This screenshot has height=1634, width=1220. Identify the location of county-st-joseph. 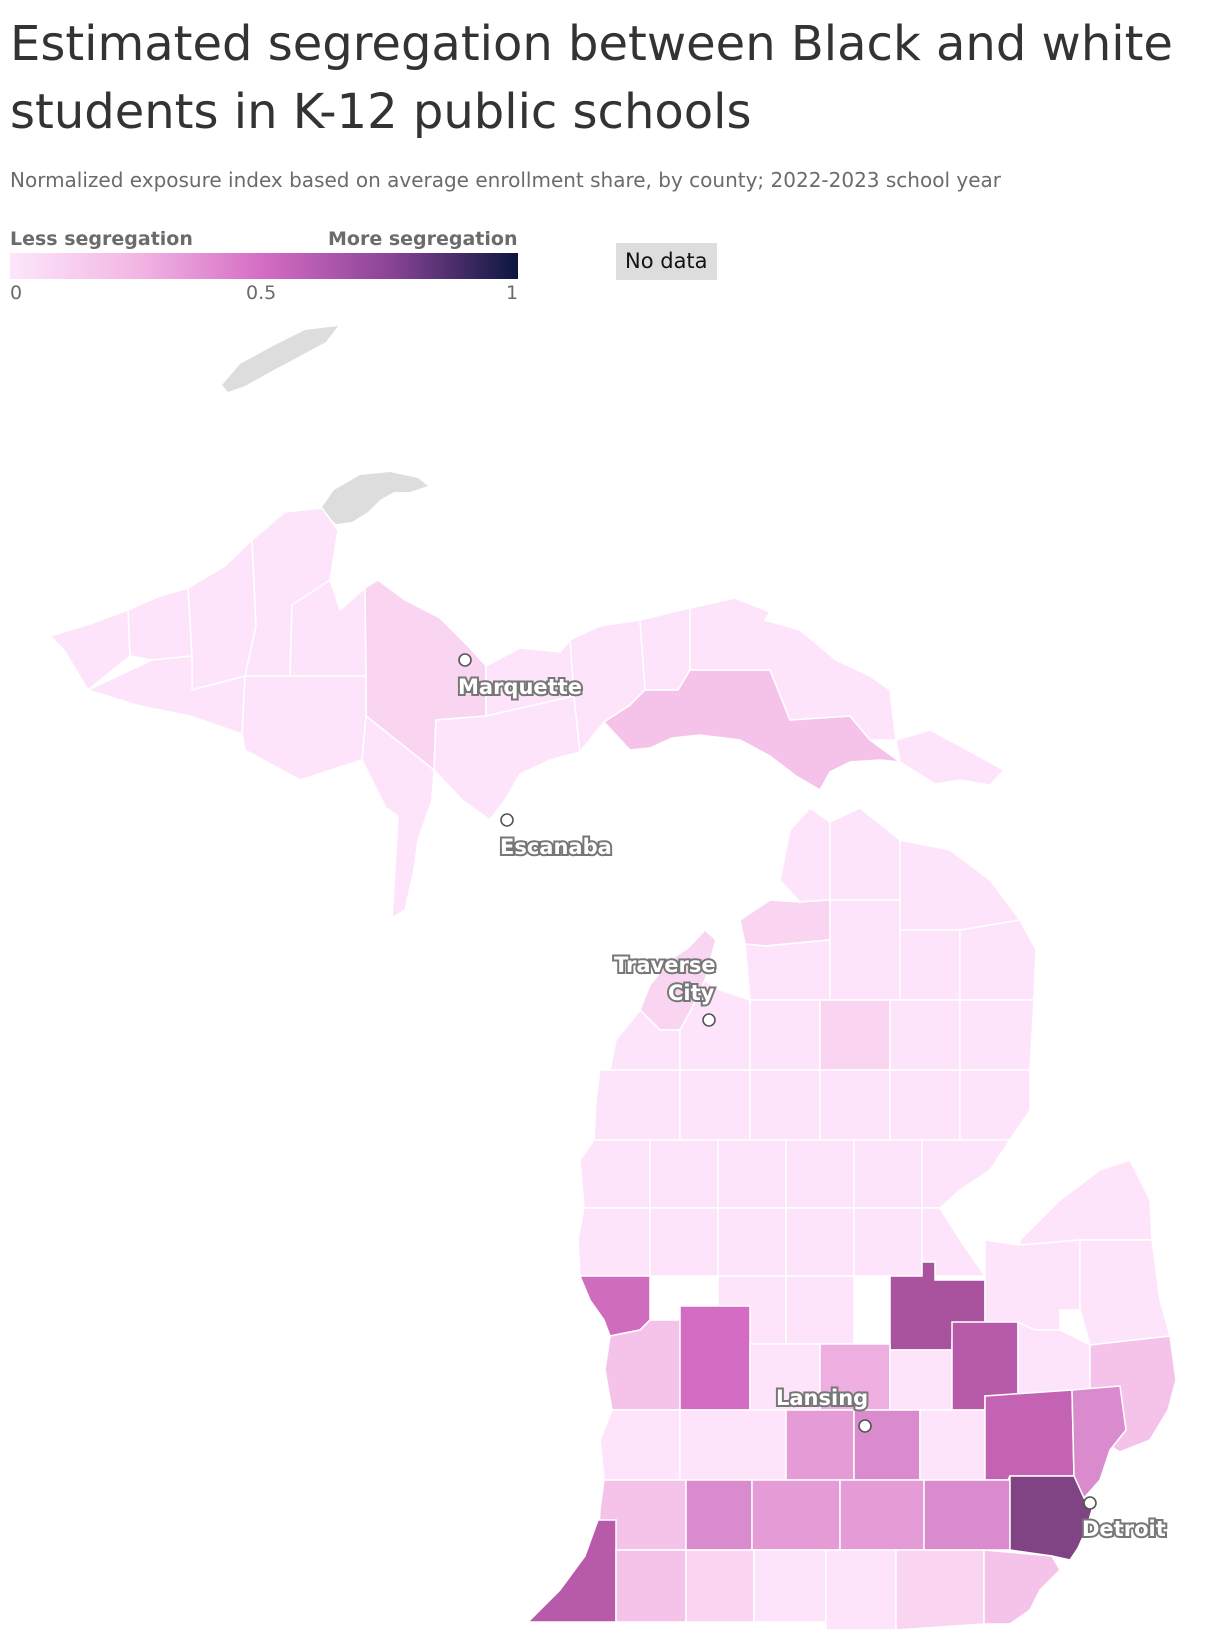
(720, 1586).